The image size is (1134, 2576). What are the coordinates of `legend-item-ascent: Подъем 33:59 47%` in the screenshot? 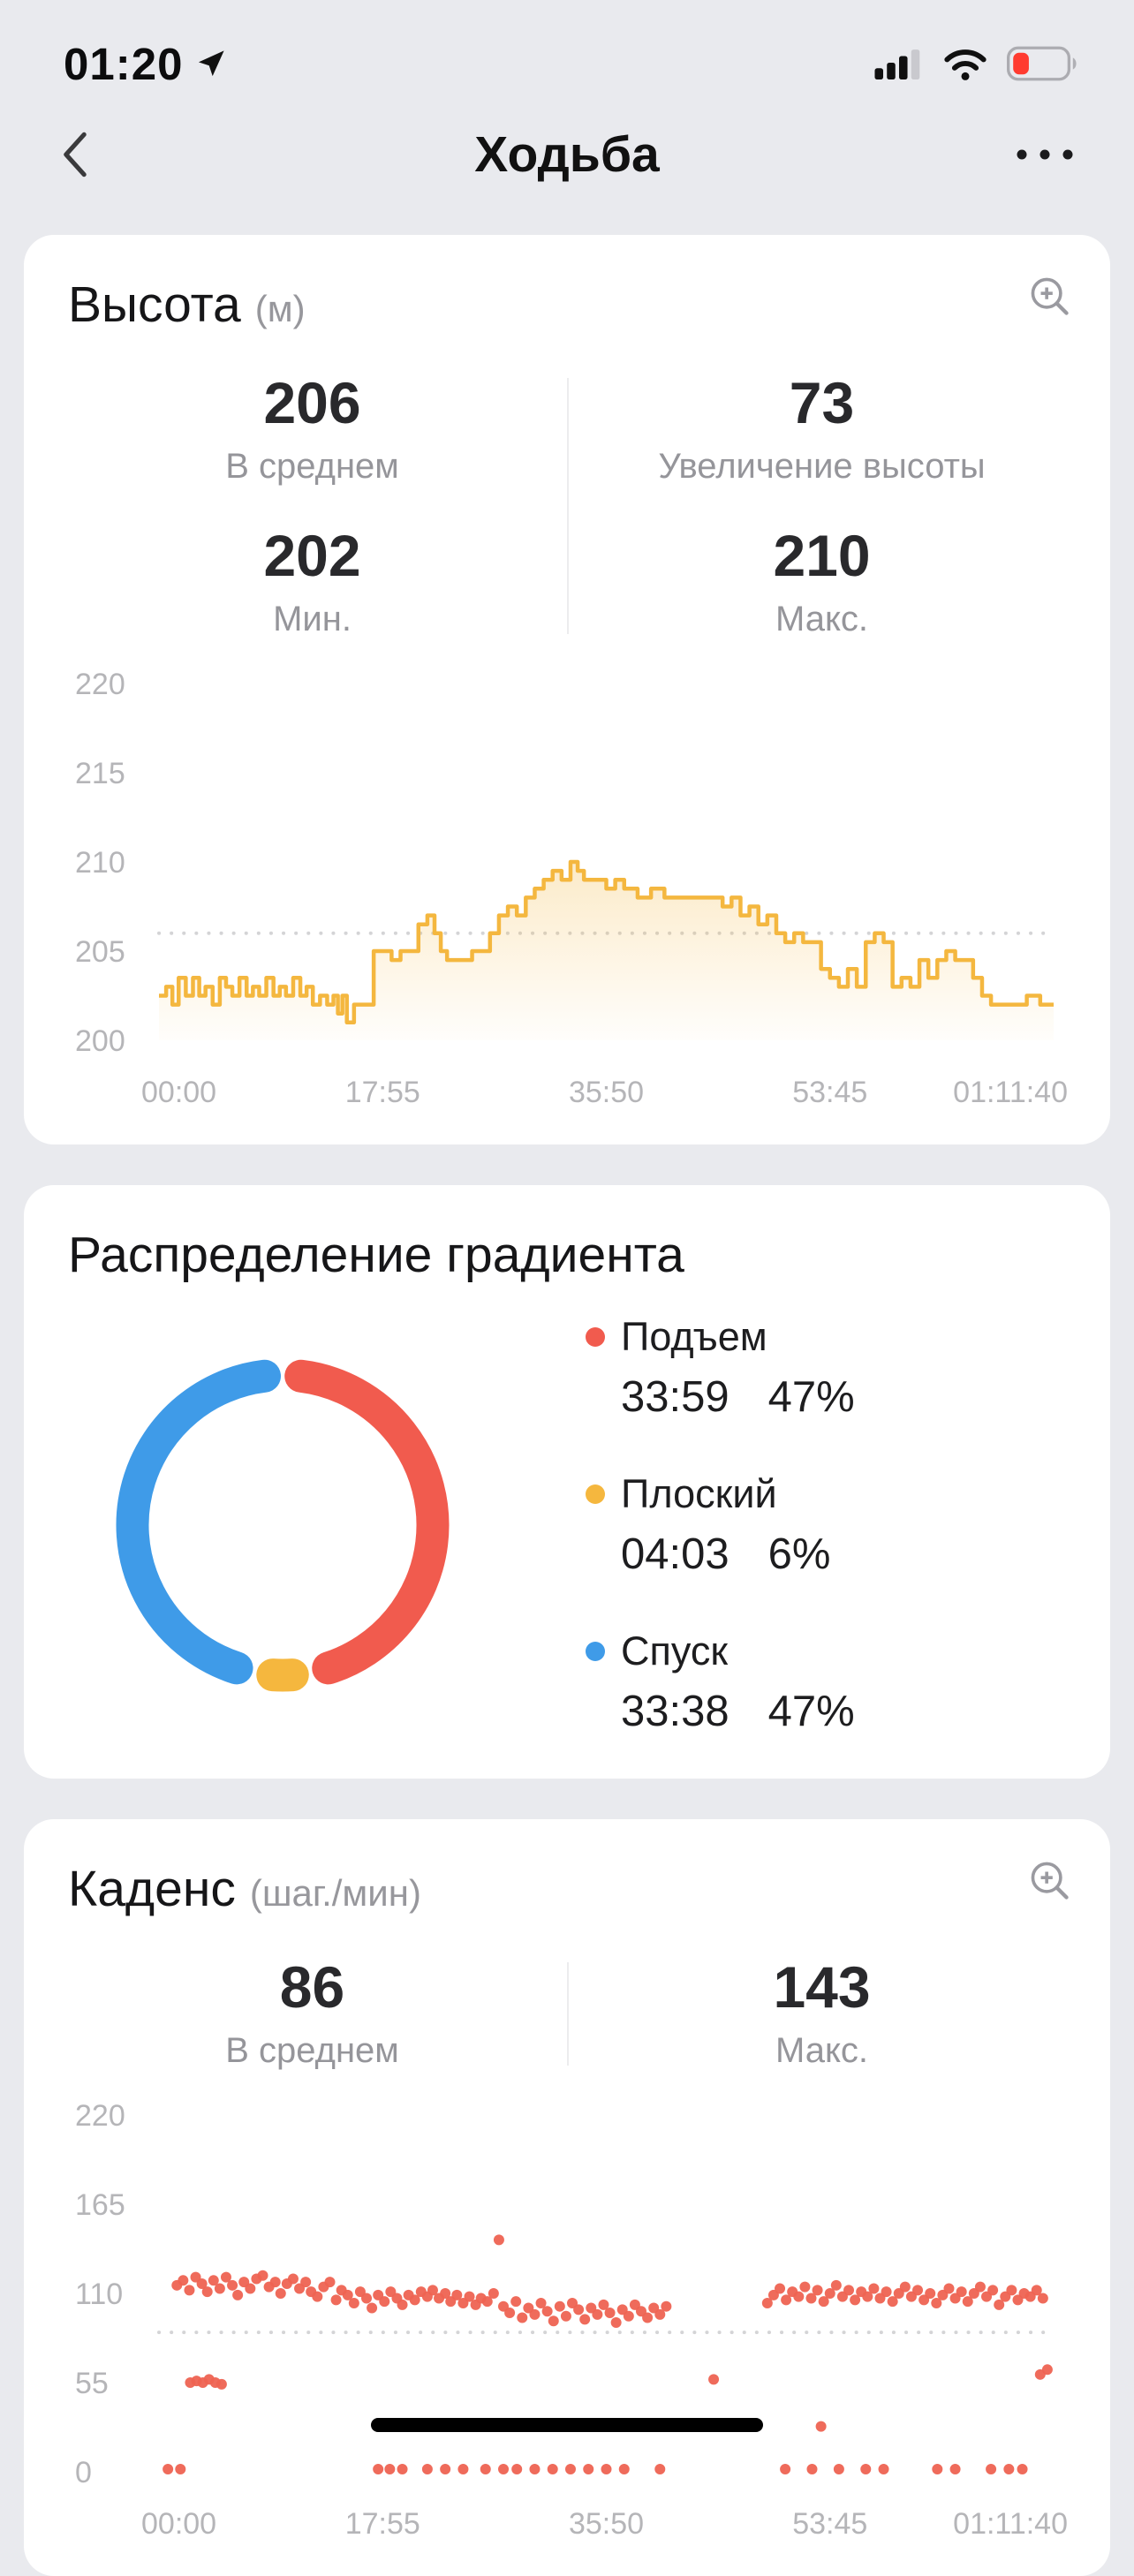 It's located at (720, 1368).